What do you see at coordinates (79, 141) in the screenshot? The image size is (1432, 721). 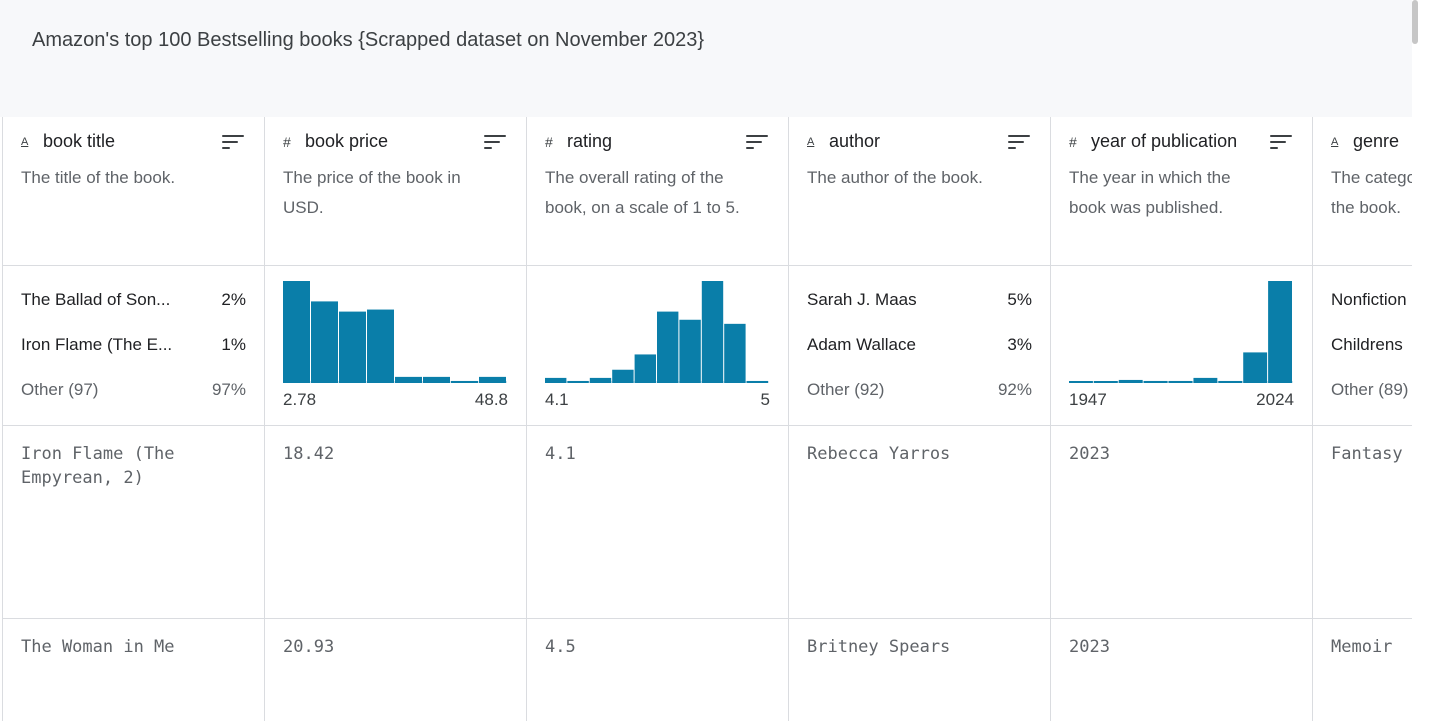 I see `column-name: book title` at bounding box center [79, 141].